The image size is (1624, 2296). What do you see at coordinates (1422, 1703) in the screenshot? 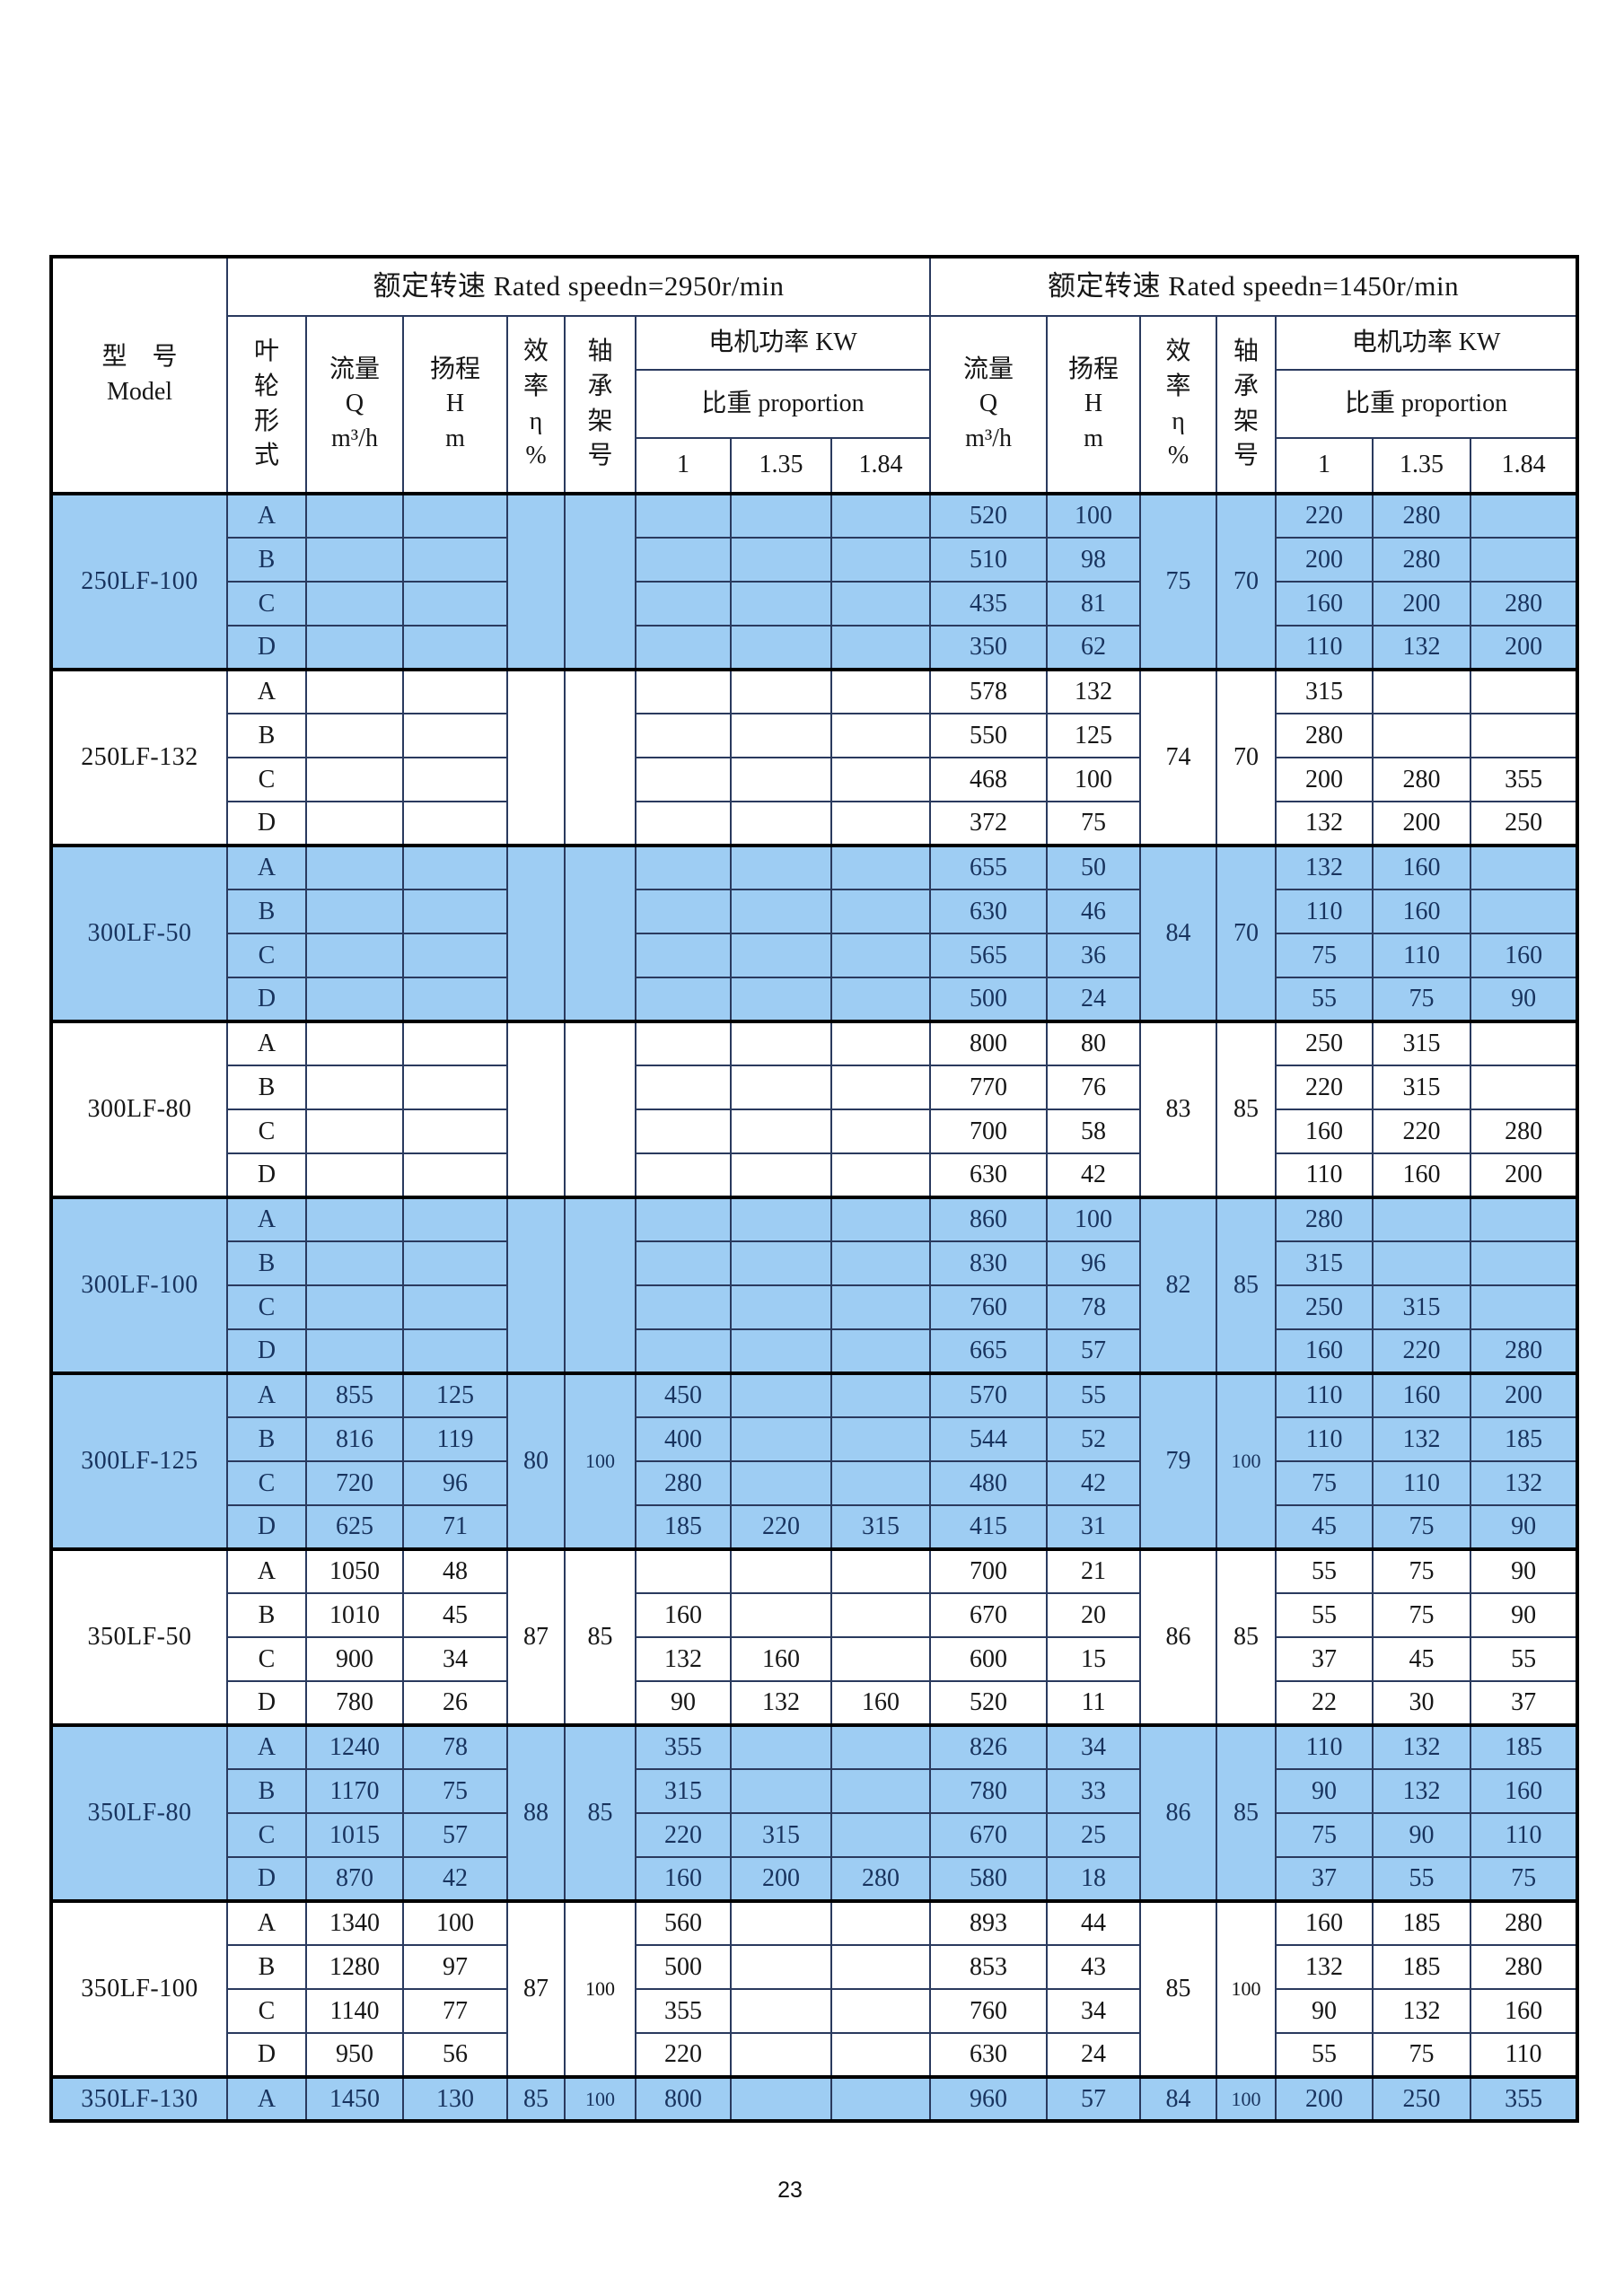
I see `power-1450-cell: 30` at bounding box center [1422, 1703].